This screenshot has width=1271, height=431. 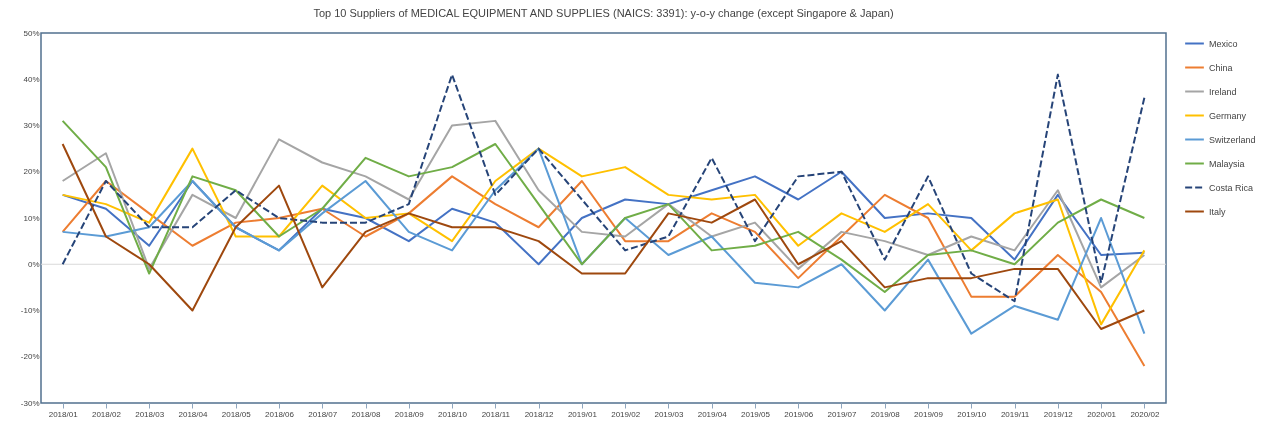 What do you see at coordinates (1223, 91) in the screenshot?
I see `legend-label: Ireland` at bounding box center [1223, 91].